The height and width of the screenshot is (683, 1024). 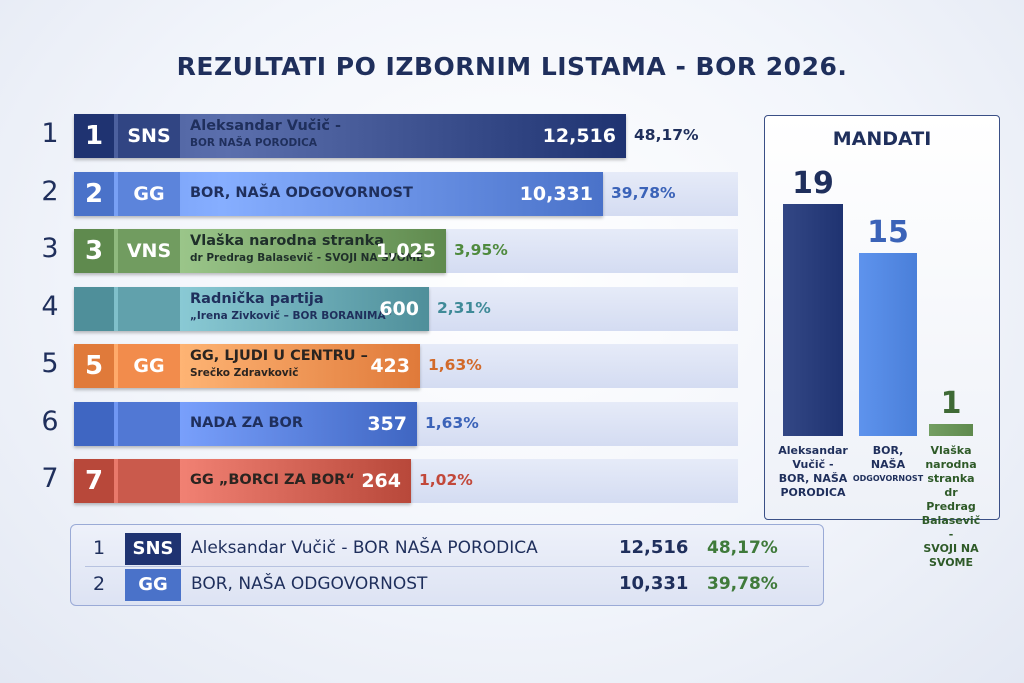 What do you see at coordinates (390, 366) in the screenshot?
I see `vote-count: 423` at bounding box center [390, 366].